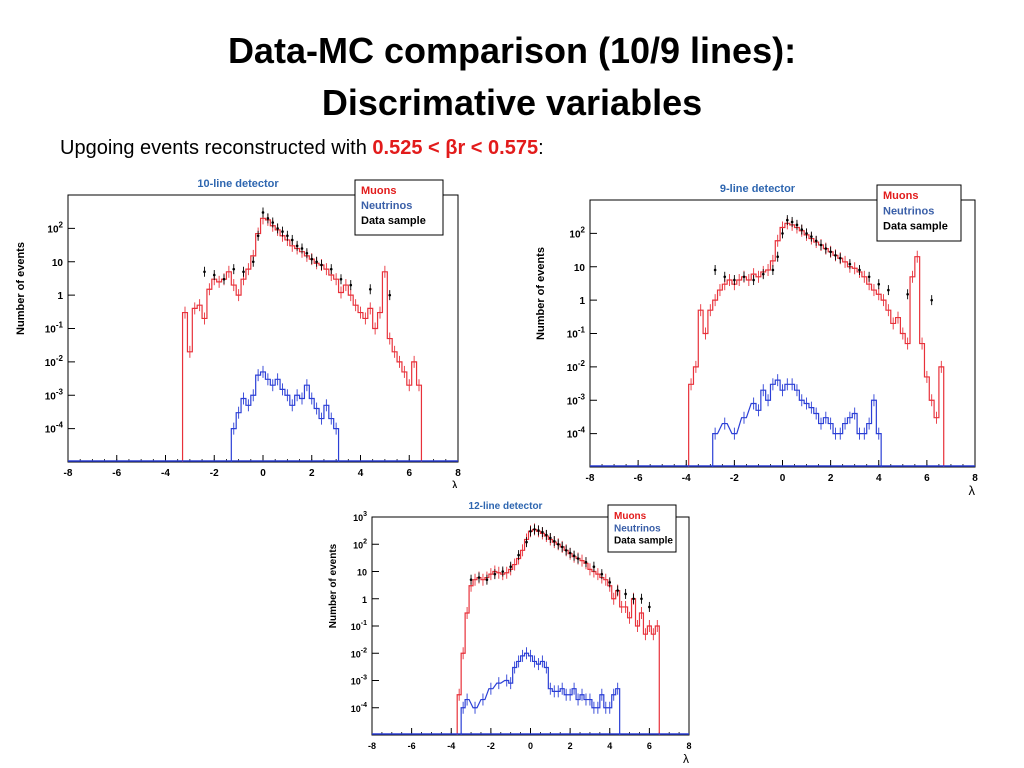  I want to click on y-axis-label: Number of events, so click(21, 288).